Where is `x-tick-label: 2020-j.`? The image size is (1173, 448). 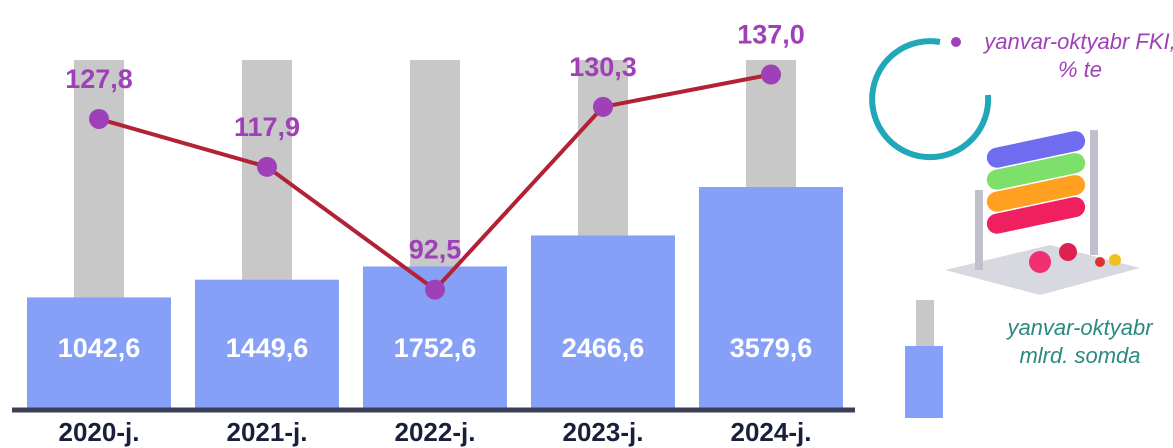 x-tick-label: 2020-j. is located at coordinates (99, 432).